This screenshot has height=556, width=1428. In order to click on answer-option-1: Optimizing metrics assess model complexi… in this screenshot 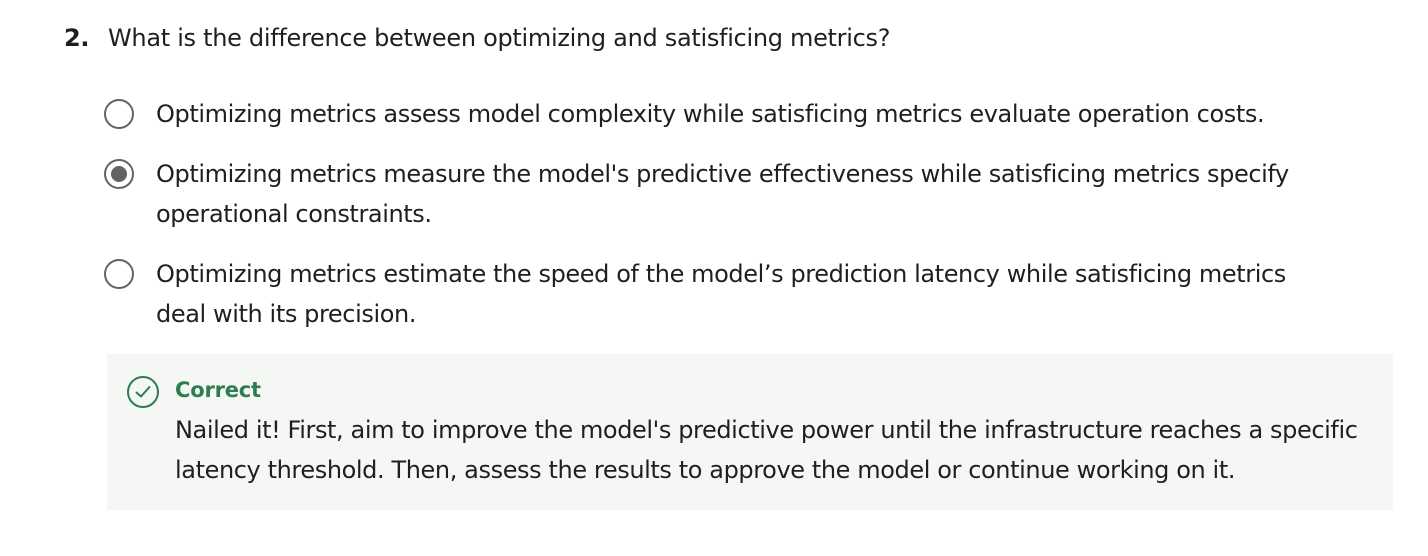, I will do `click(734, 114)`.